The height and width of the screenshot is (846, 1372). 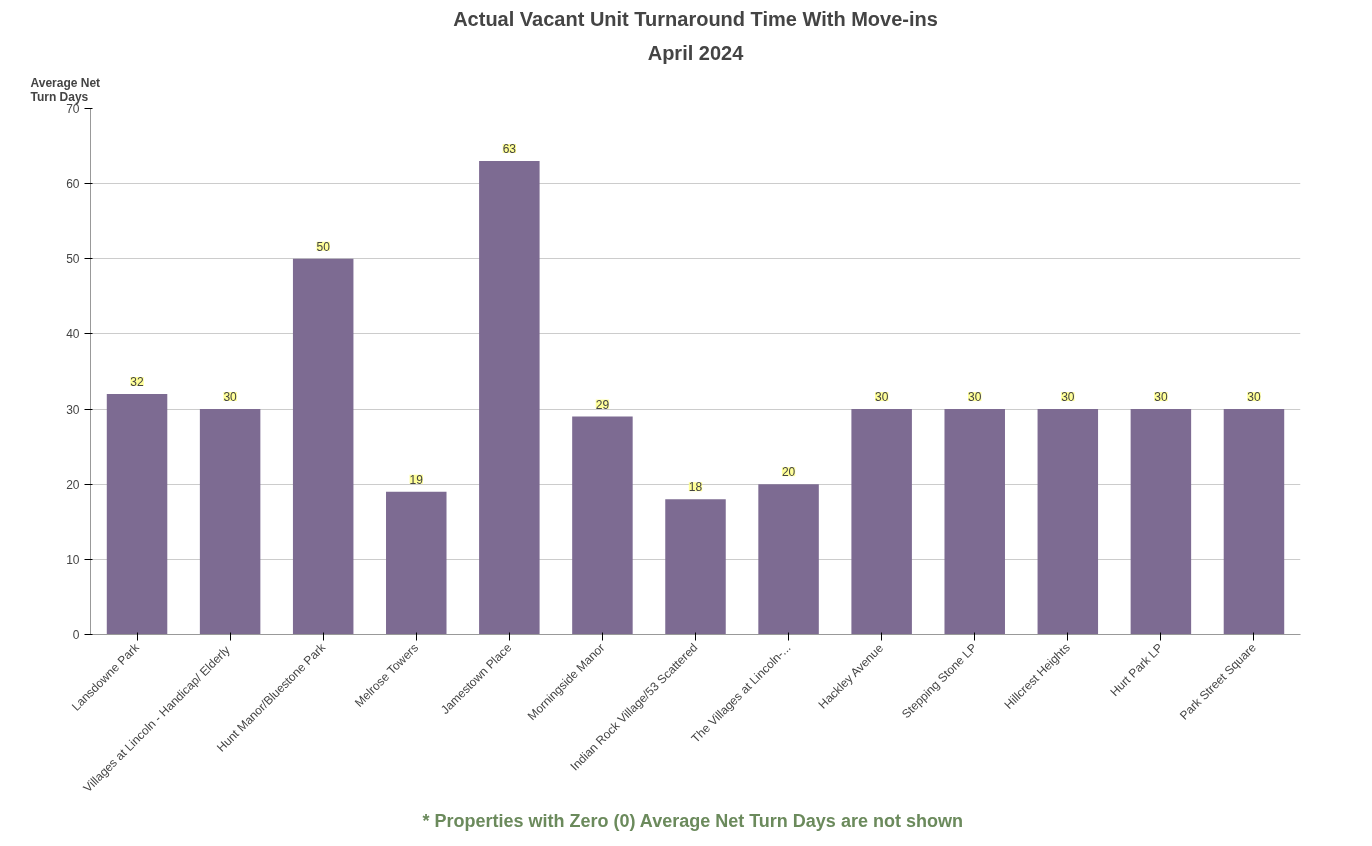 I want to click on text: * Properties with Zero (0) Average Net Turn Days are not shown, so click(x=692, y=820).